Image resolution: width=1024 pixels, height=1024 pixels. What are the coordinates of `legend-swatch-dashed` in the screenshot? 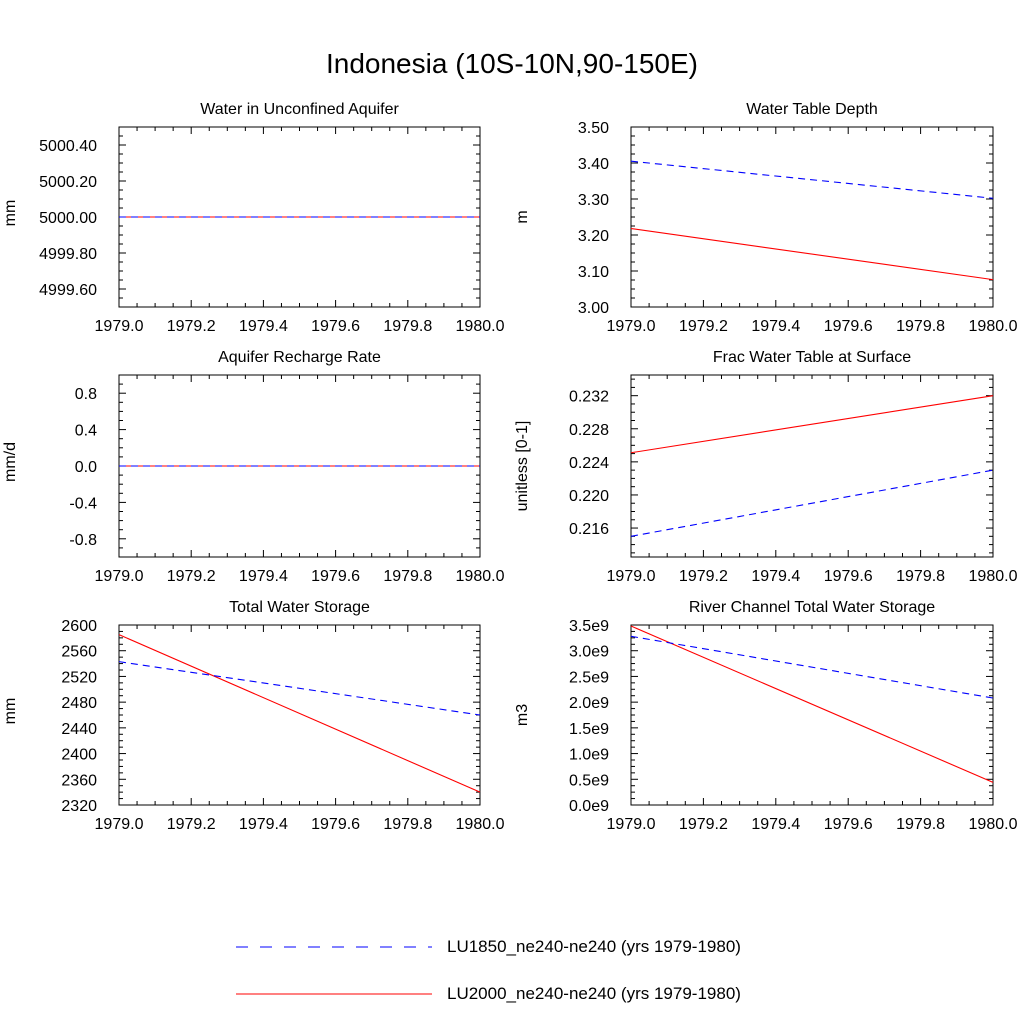 It's located at (334, 947).